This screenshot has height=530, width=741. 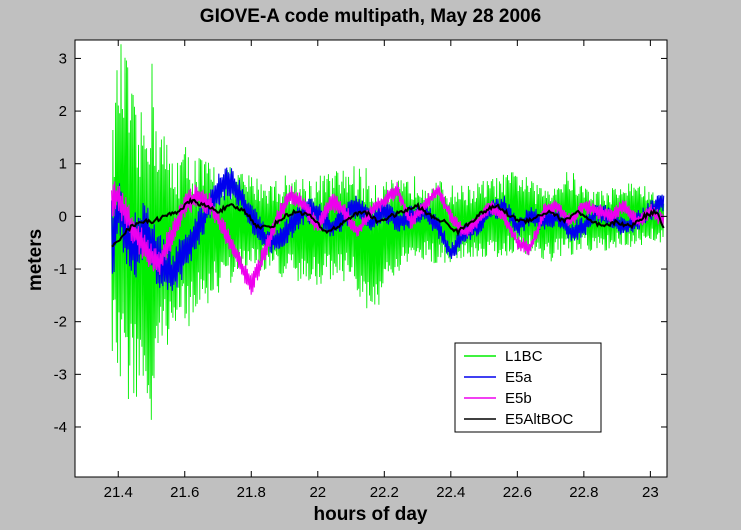 I want to click on x-tick-label: 21.6, so click(x=184, y=492).